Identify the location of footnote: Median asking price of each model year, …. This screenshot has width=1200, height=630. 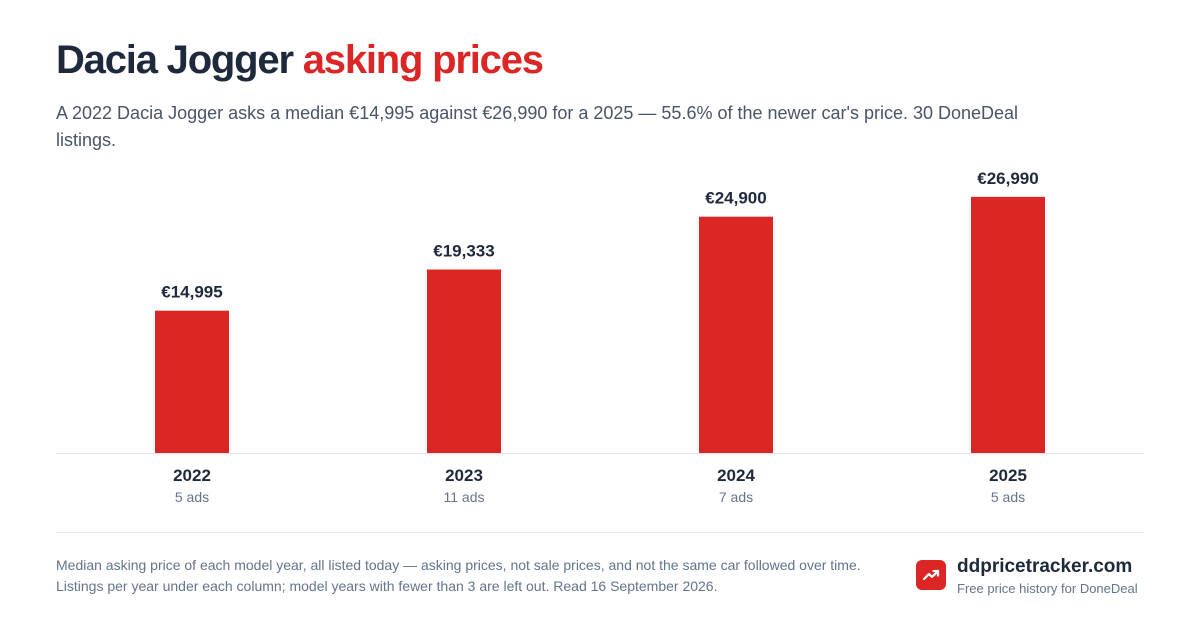
(458, 575).